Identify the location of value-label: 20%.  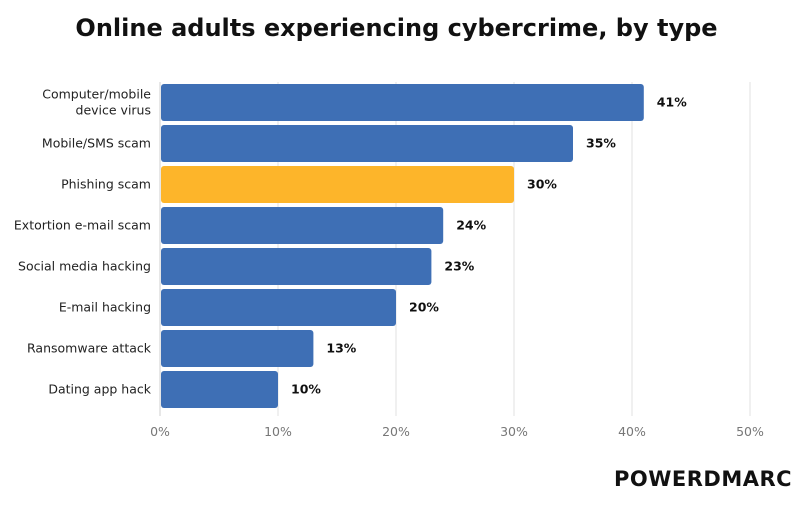
(424, 307).